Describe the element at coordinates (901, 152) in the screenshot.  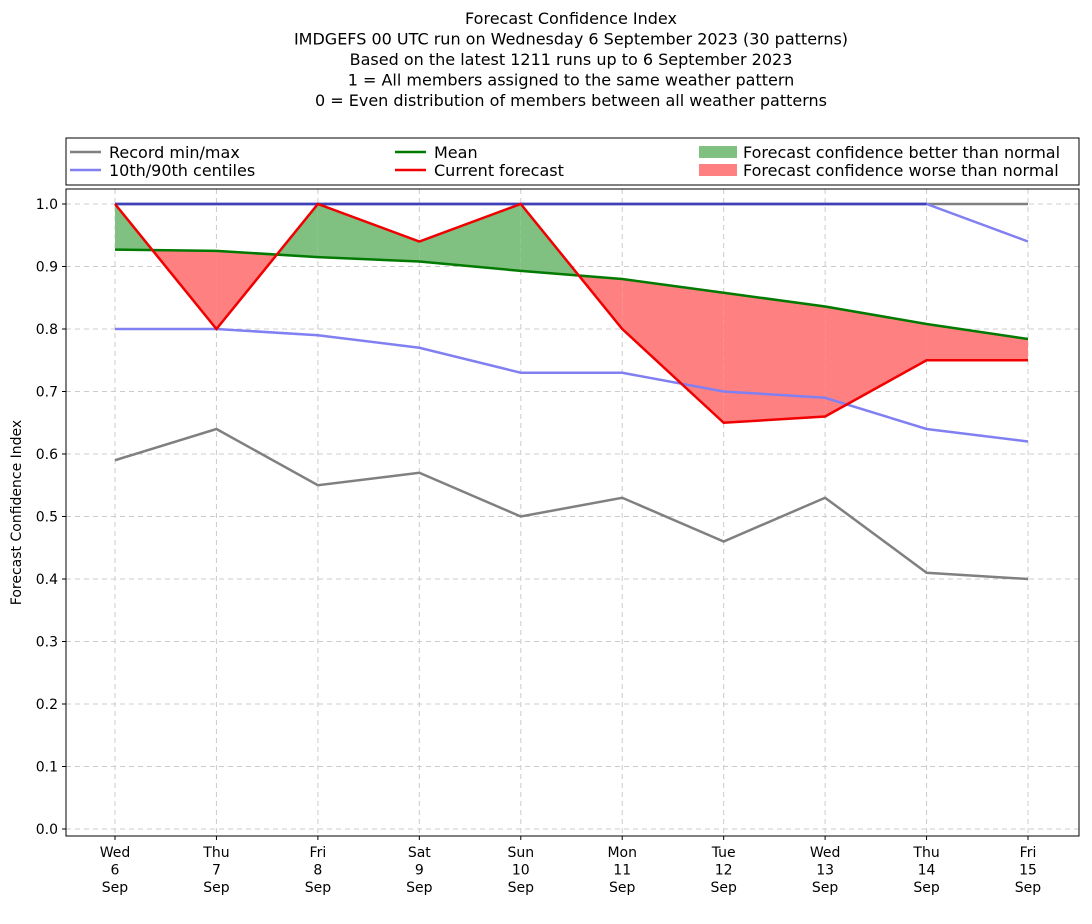
I see `legend-label-4: Forecast confidence better than normal` at that location.